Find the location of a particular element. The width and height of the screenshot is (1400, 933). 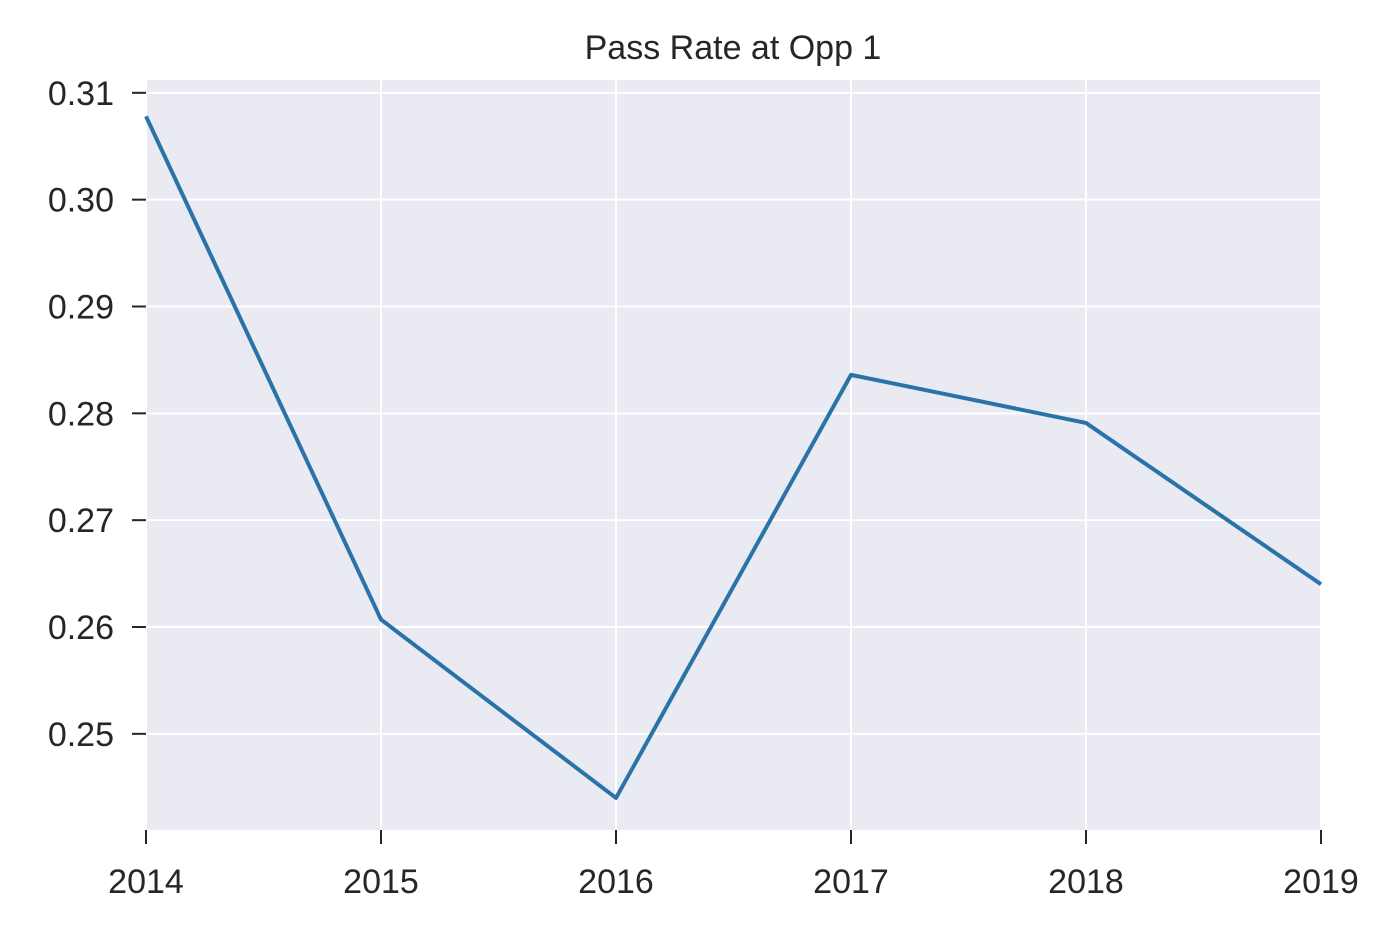

chart-title: Pass Rate at Opp 1 is located at coordinates (733, 48).